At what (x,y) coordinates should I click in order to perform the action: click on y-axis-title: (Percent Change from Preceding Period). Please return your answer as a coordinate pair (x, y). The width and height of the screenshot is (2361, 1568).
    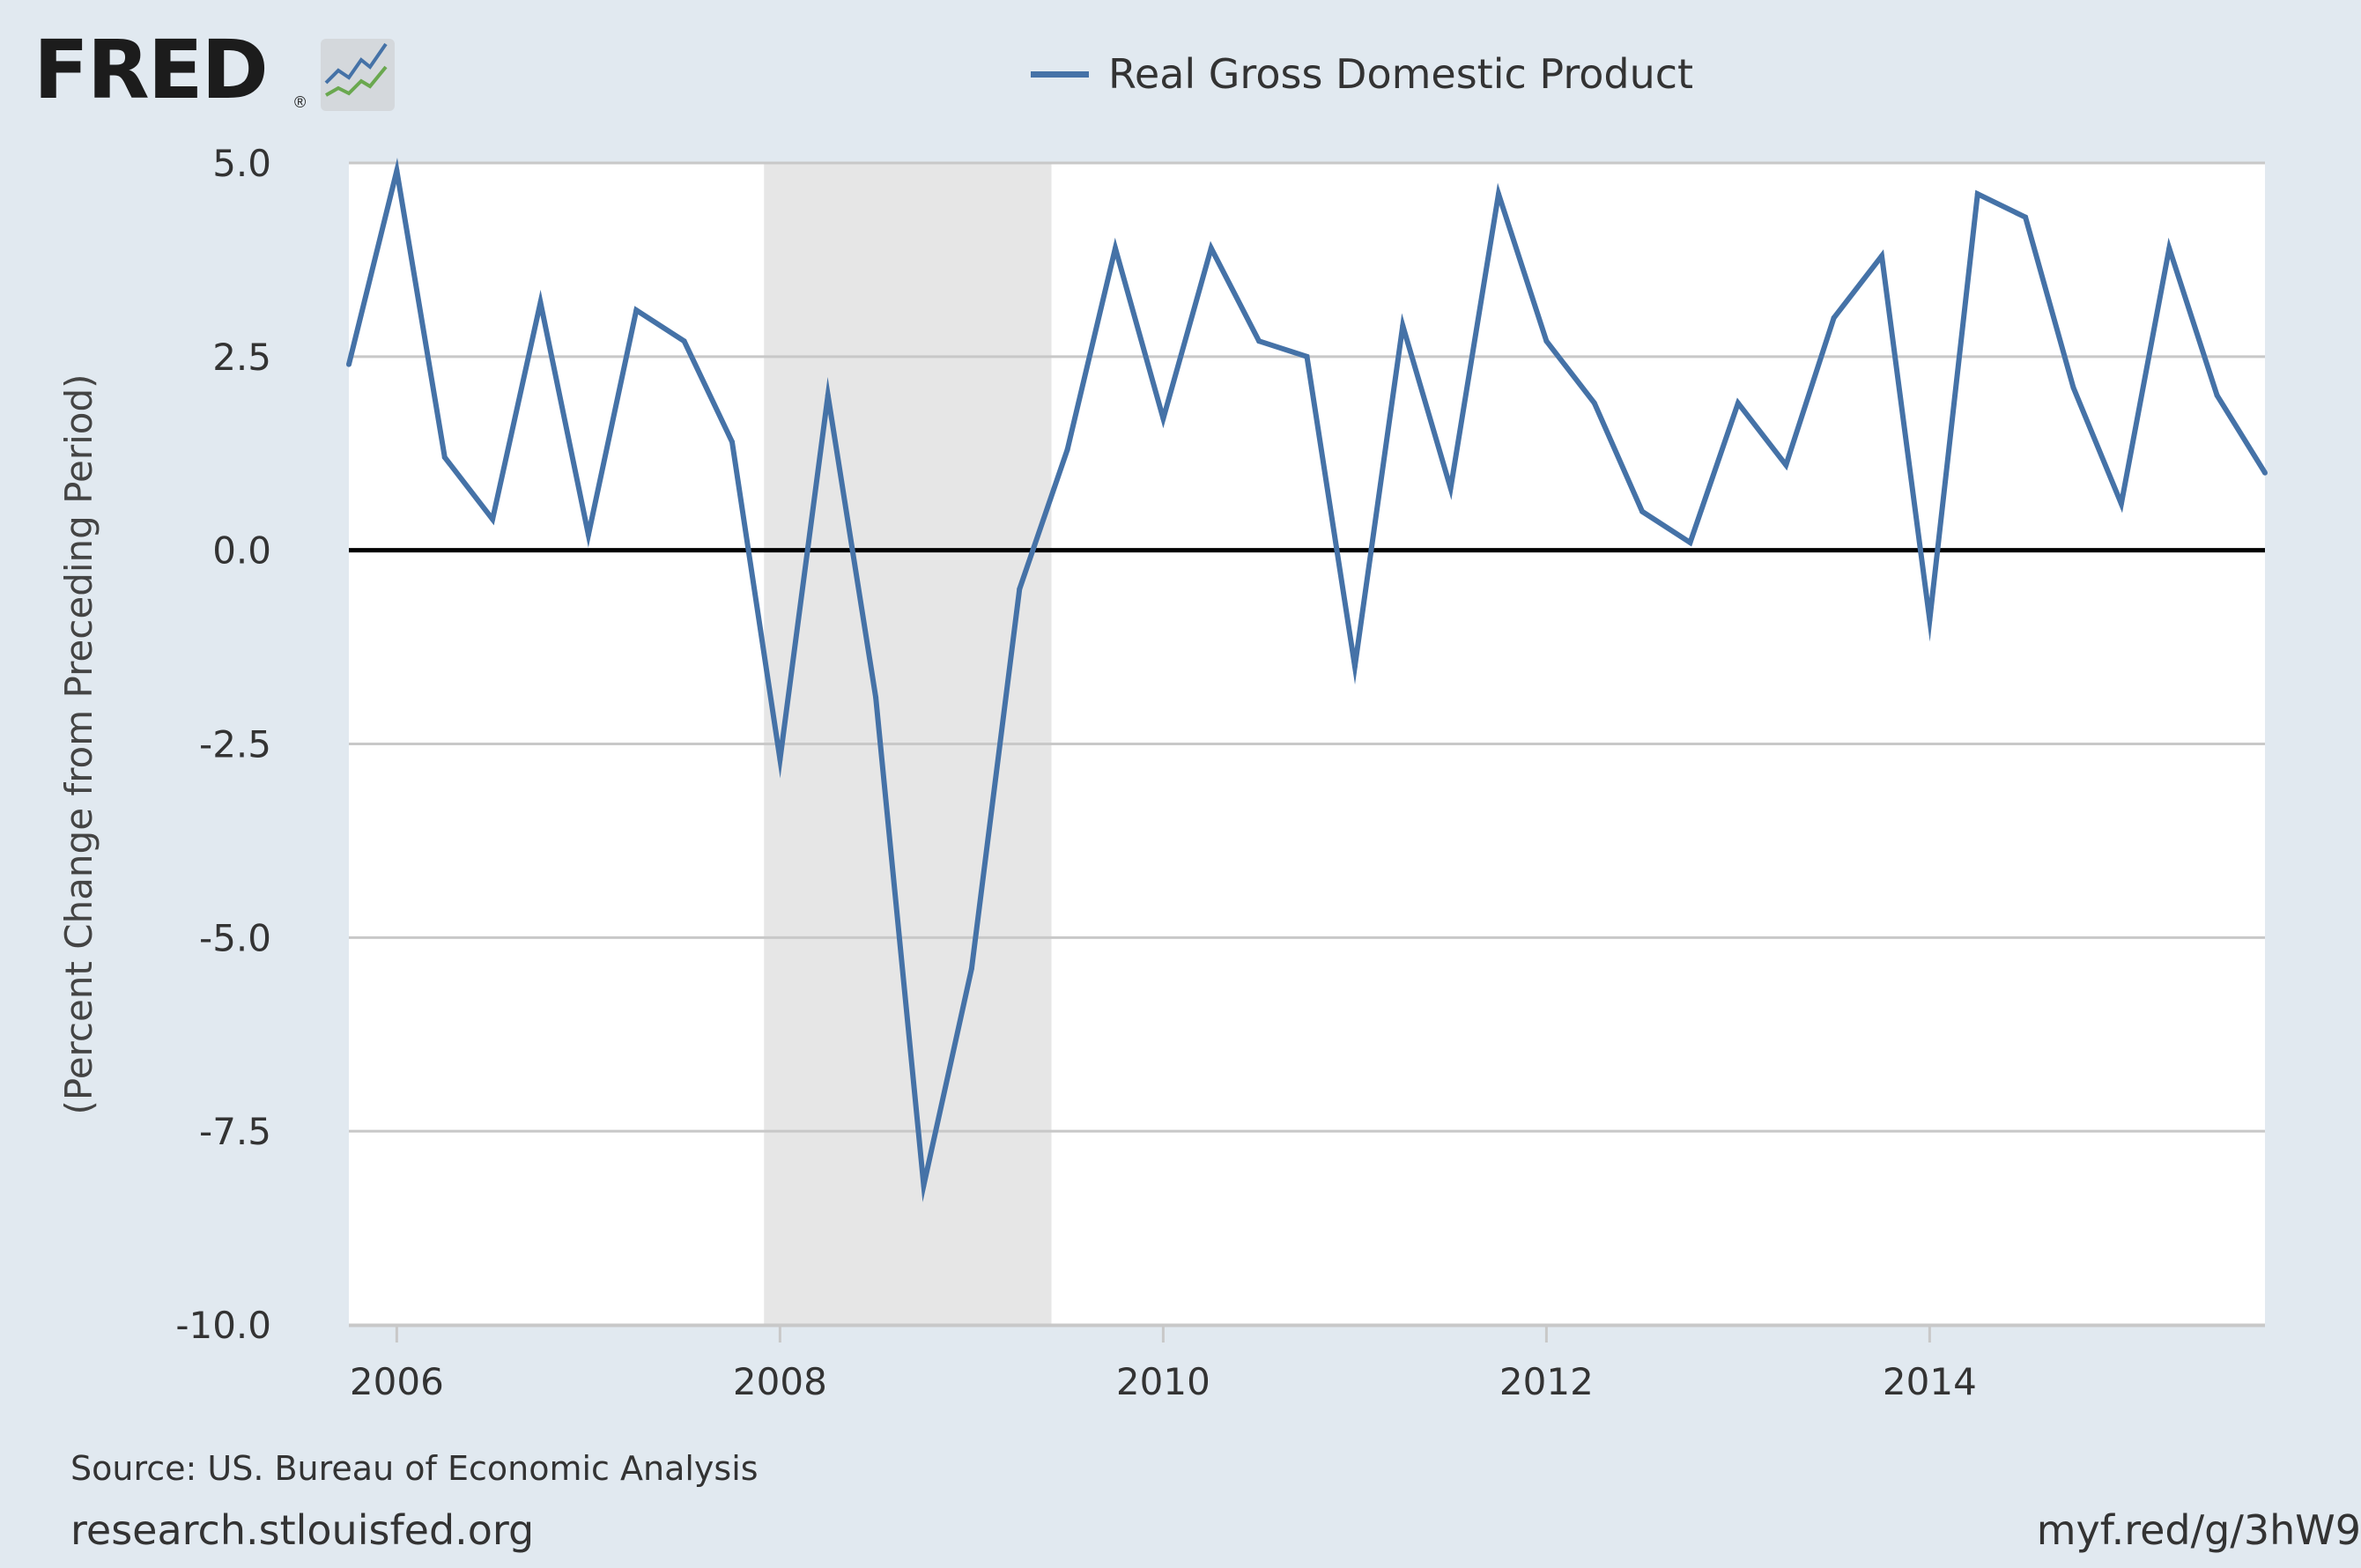
    Looking at the image, I should click on (78, 744).